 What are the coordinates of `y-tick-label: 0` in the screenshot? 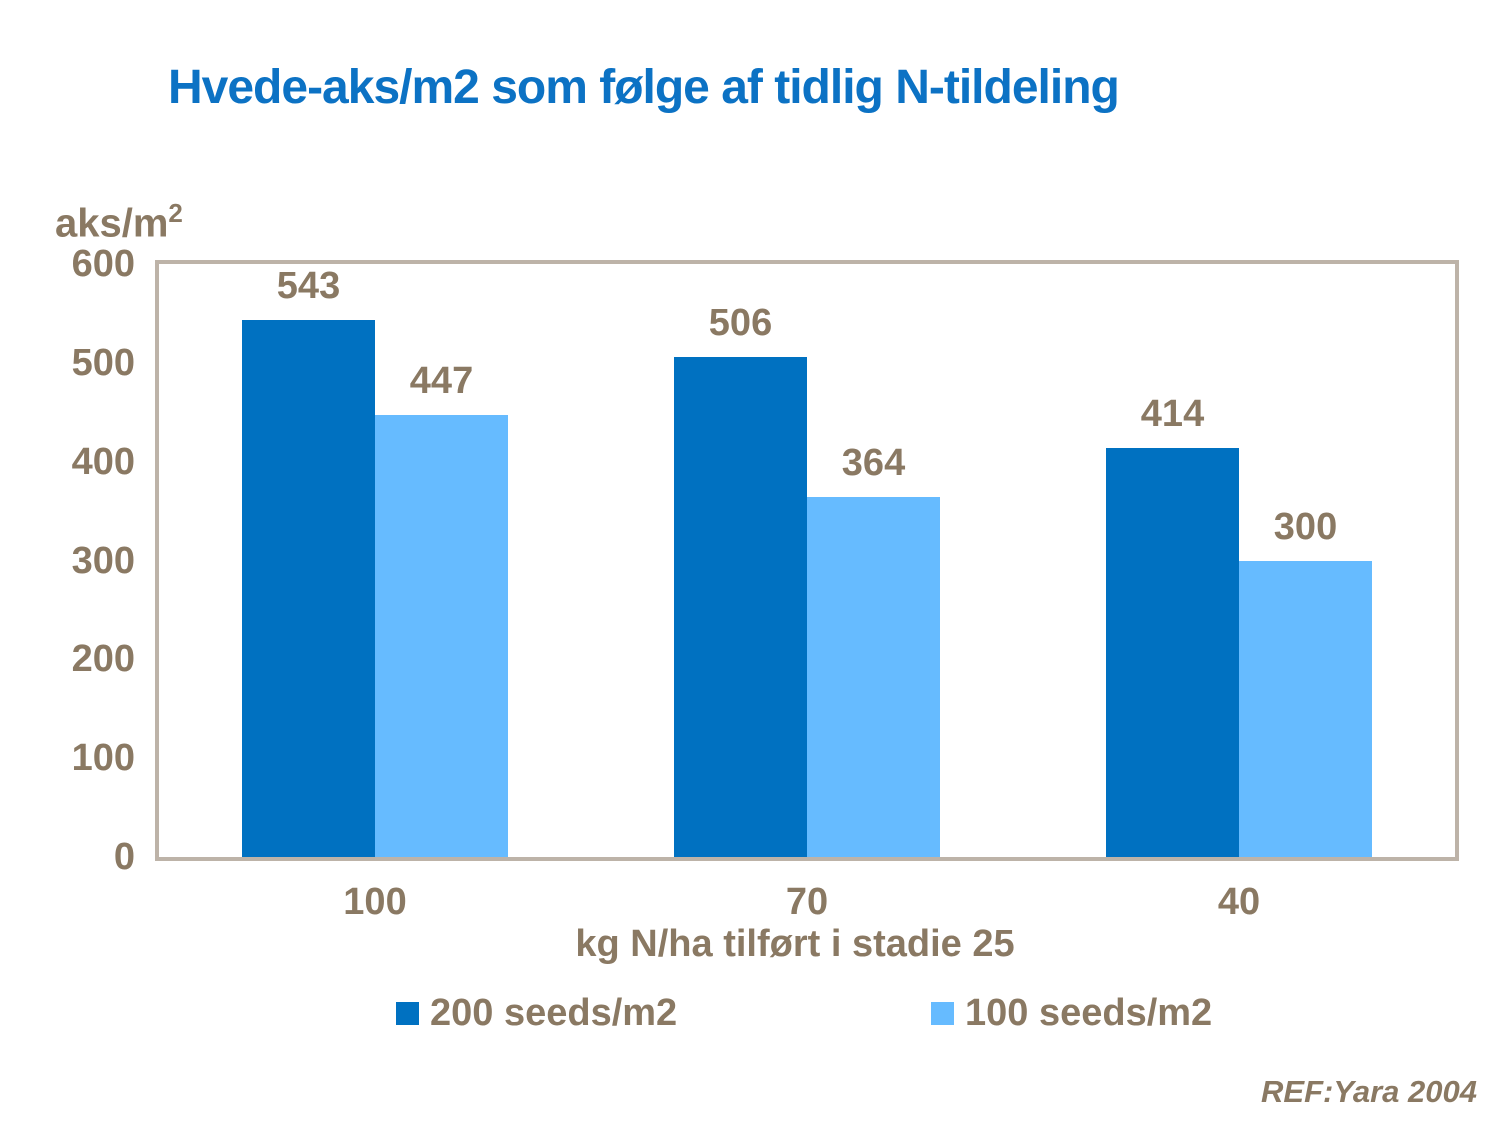 It's located at (124, 857).